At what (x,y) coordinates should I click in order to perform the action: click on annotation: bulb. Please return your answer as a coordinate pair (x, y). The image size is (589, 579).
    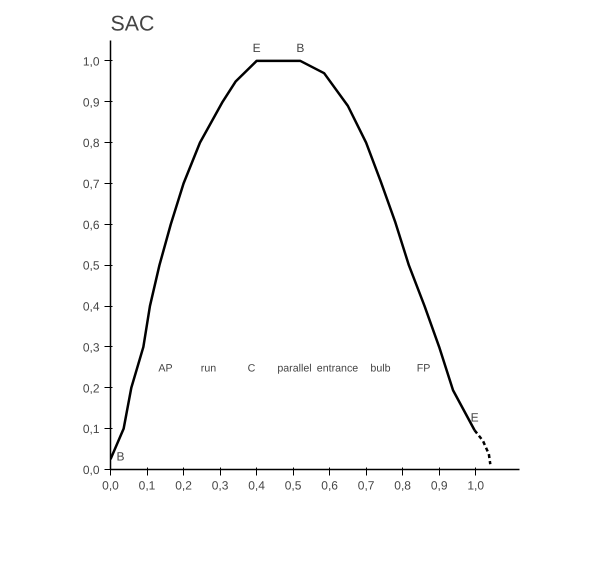
    Looking at the image, I should click on (380, 368).